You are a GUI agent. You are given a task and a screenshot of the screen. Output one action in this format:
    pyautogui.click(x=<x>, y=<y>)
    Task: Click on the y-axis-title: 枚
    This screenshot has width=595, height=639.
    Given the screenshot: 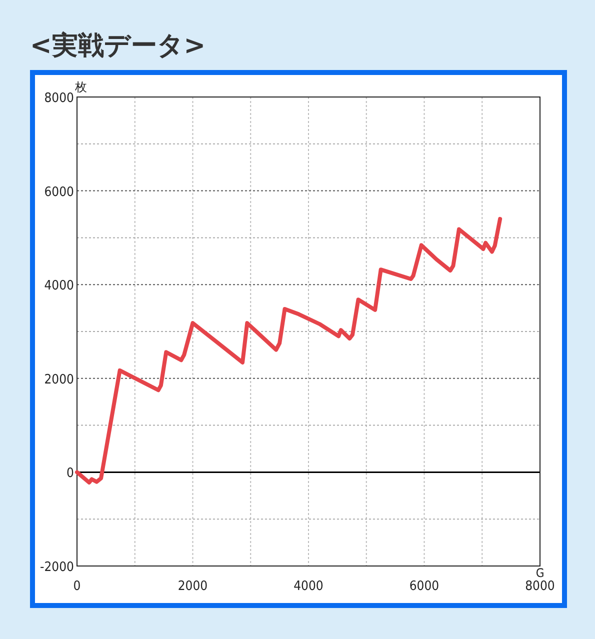 What is the action you would take?
    pyautogui.click(x=80, y=87)
    